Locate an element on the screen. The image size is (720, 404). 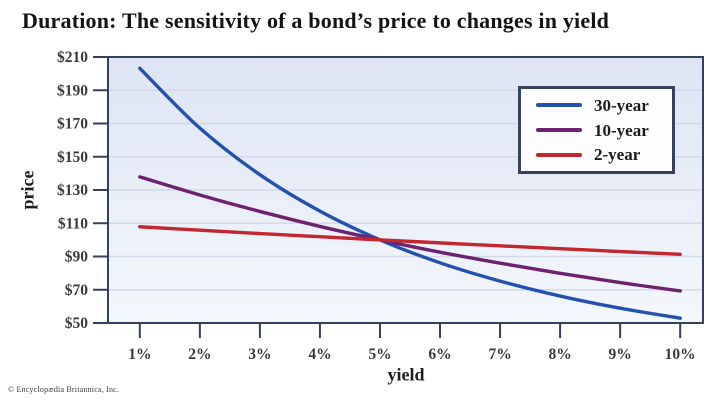
legend-label: 2-year is located at coordinates (617, 155).